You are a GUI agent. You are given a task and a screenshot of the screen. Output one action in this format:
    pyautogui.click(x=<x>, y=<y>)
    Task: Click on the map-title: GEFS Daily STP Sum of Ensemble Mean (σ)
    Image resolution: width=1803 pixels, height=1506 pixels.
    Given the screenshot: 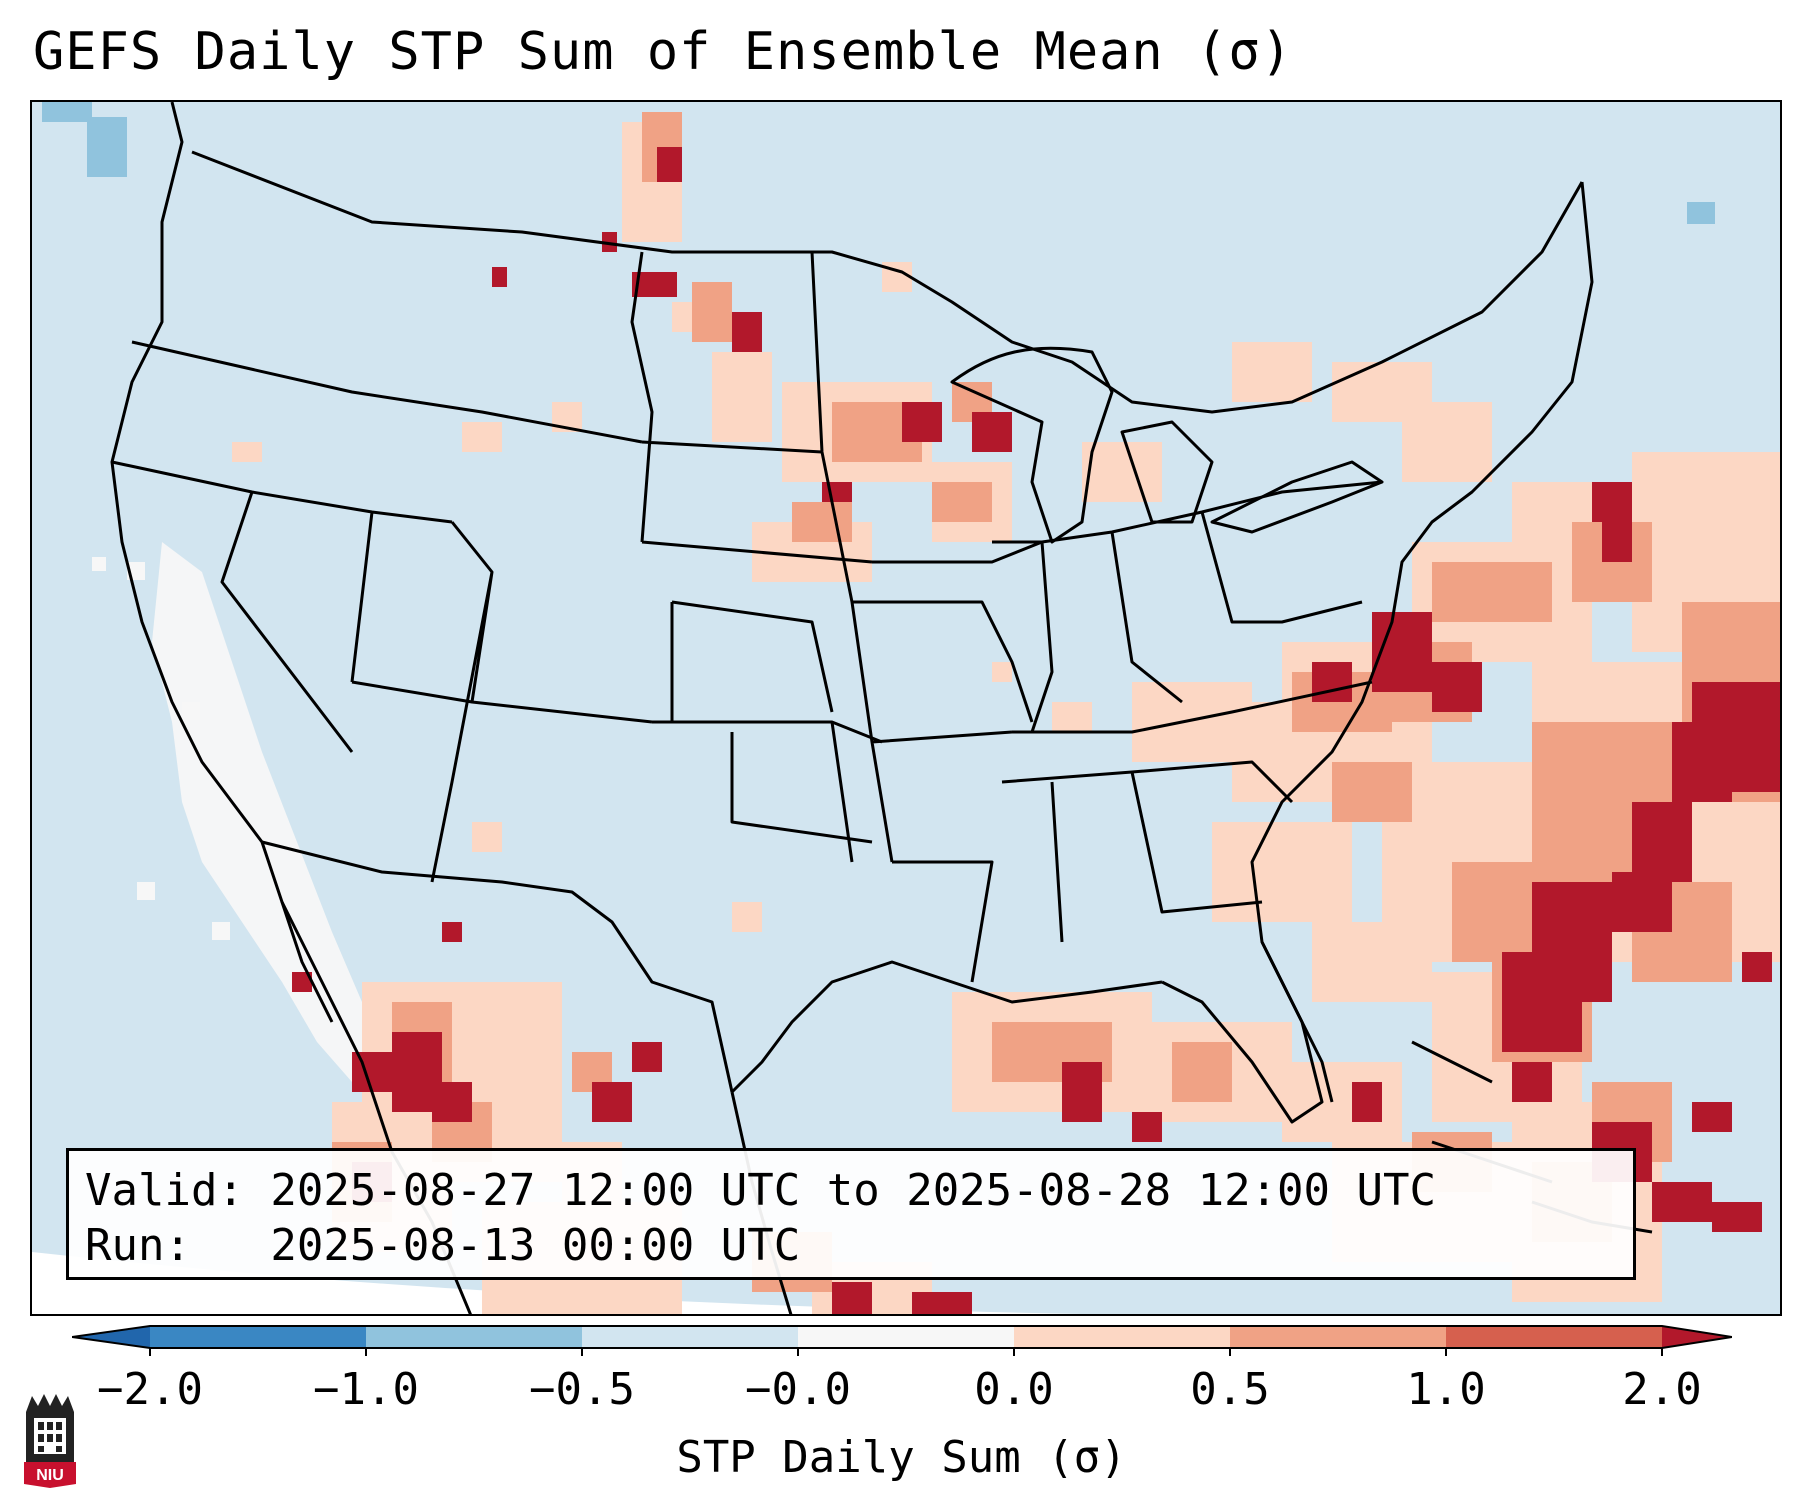 What is the action you would take?
    pyautogui.click(x=663, y=52)
    